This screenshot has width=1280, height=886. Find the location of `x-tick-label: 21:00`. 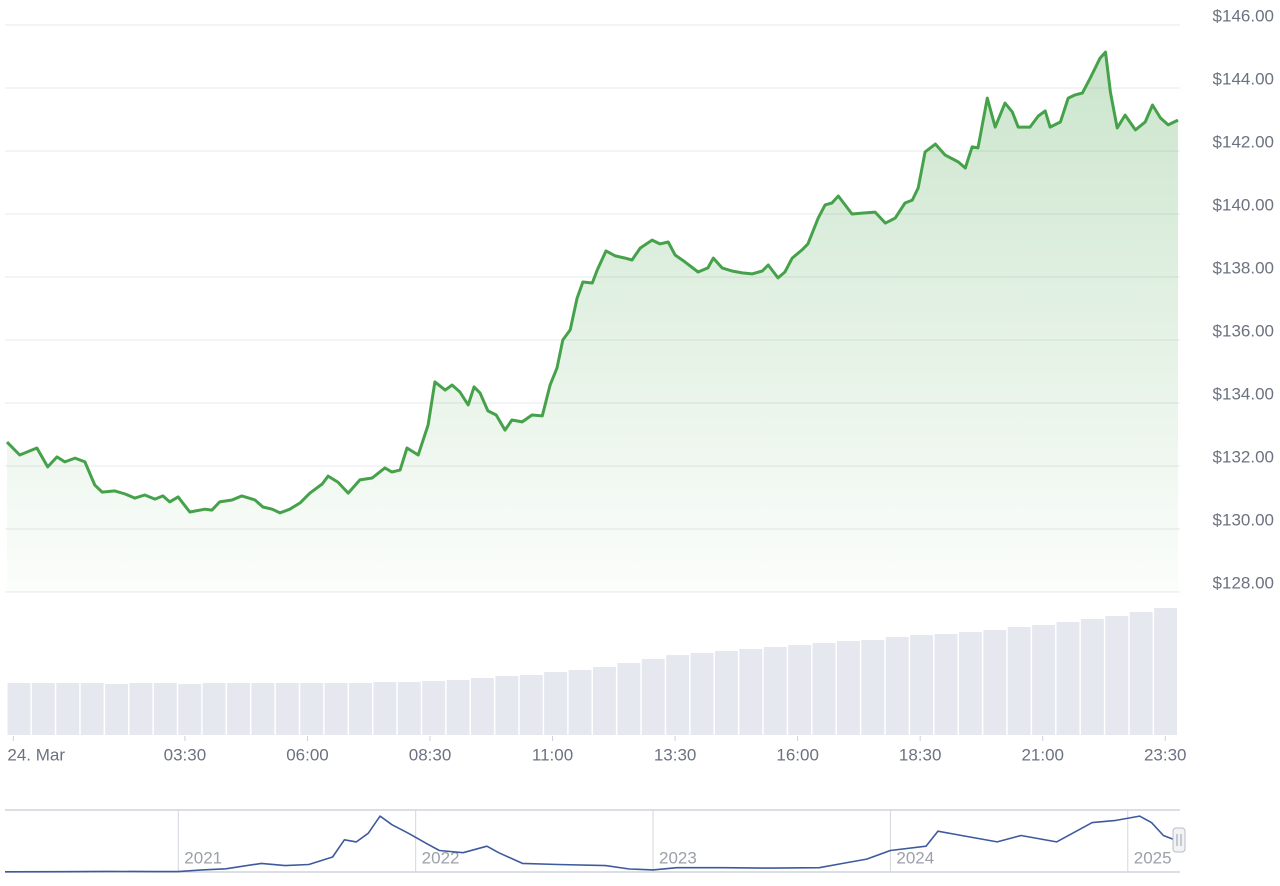

x-tick-label: 21:00 is located at coordinates (1042, 754).